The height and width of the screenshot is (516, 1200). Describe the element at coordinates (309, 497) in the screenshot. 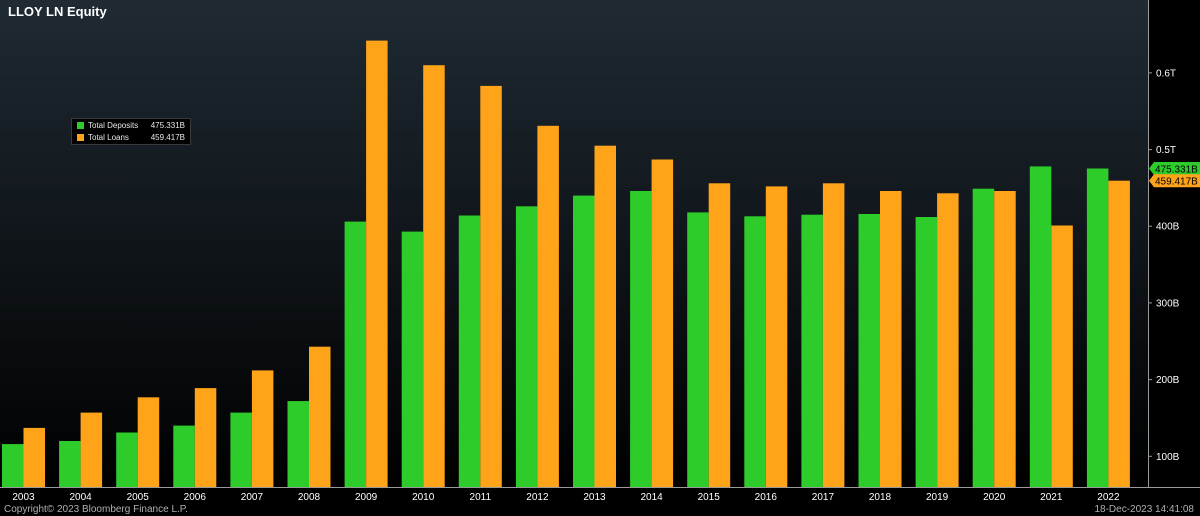

I see `x-tick-label: 2008` at that location.